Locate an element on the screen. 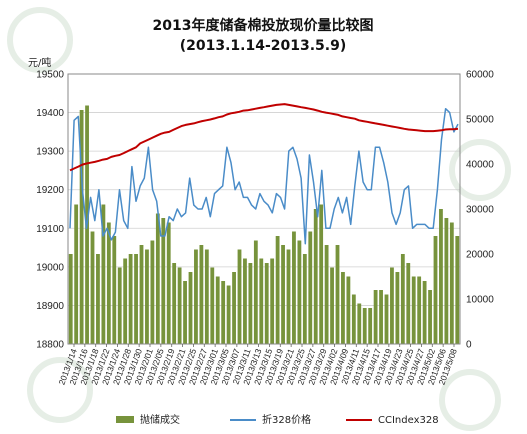 The width and height of the screenshot is (527, 434). y-left-tick-label: 18800 is located at coordinates (50, 345).